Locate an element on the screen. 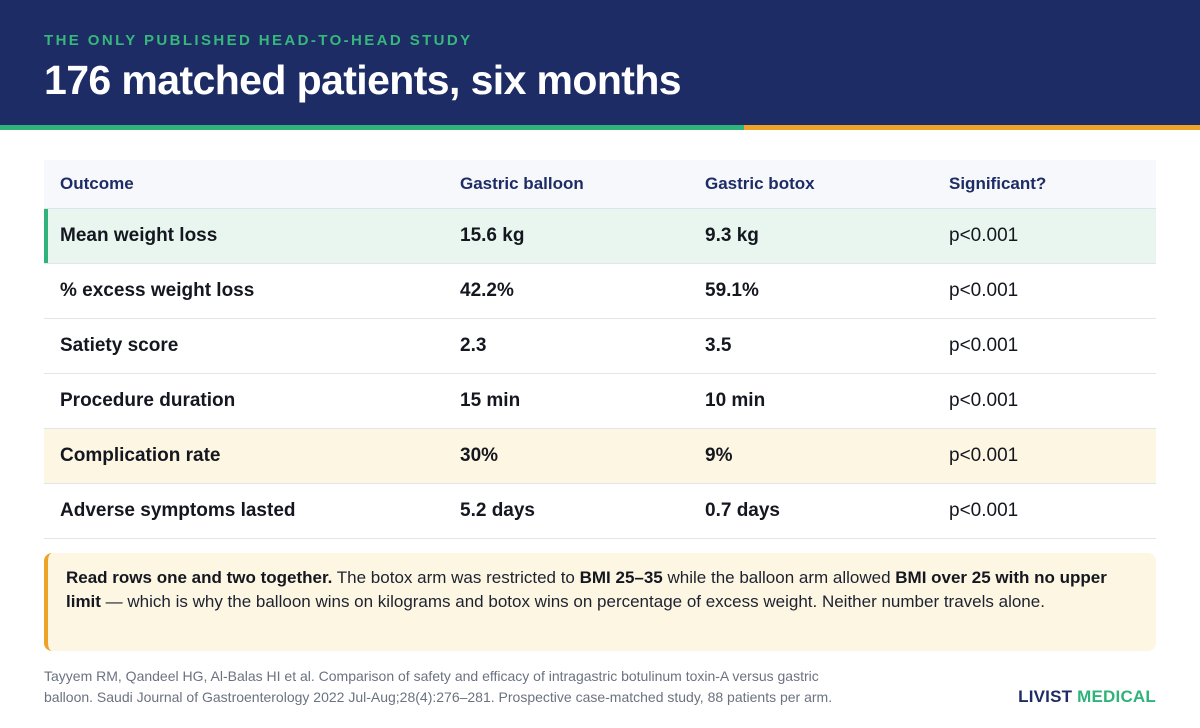  logo-part-livist: LIVIST is located at coordinates (1045, 696).